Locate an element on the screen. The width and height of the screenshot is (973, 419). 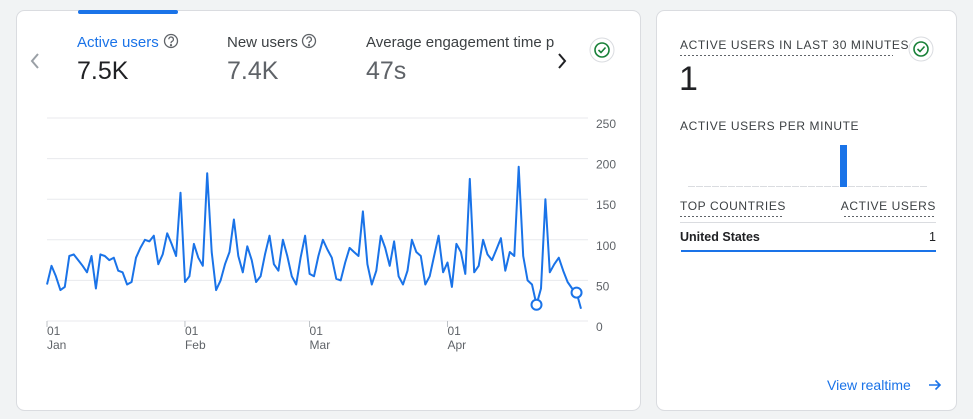
realtime-value: 1 is located at coordinates (688, 79).